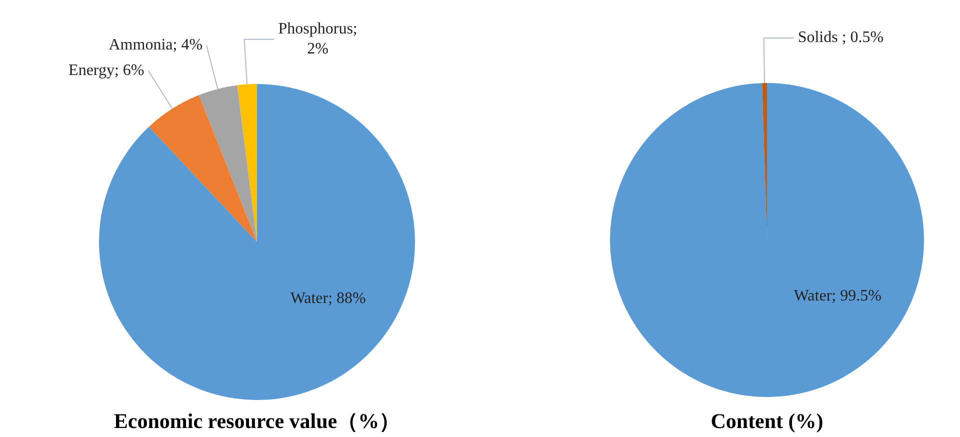 Image resolution: width=960 pixels, height=437 pixels. What do you see at coordinates (820, 37) in the screenshot?
I see `slice-label: Solids` at bounding box center [820, 37].